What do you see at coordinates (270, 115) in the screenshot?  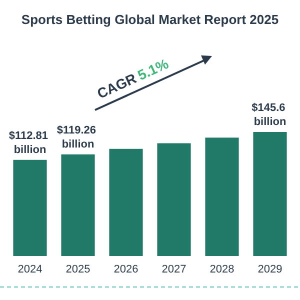 I see `data-label: $145.6 billion` at bounding box center [270, 115].